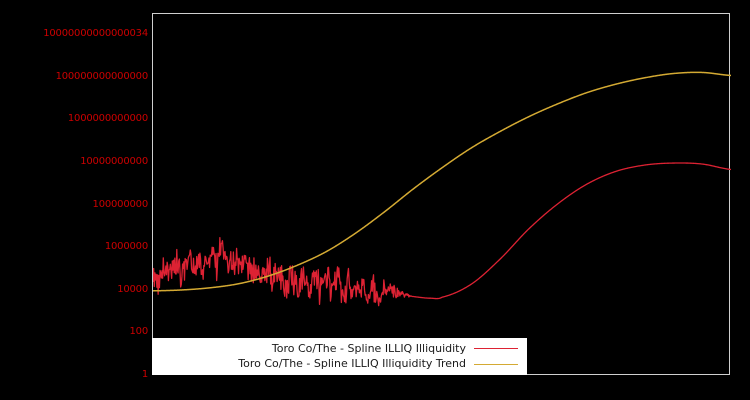  What do you see at coordinates (102, 76) in the screenshot?
I see `y-axis-tick-label: 100000000000000` at bounding box center [102, 76].